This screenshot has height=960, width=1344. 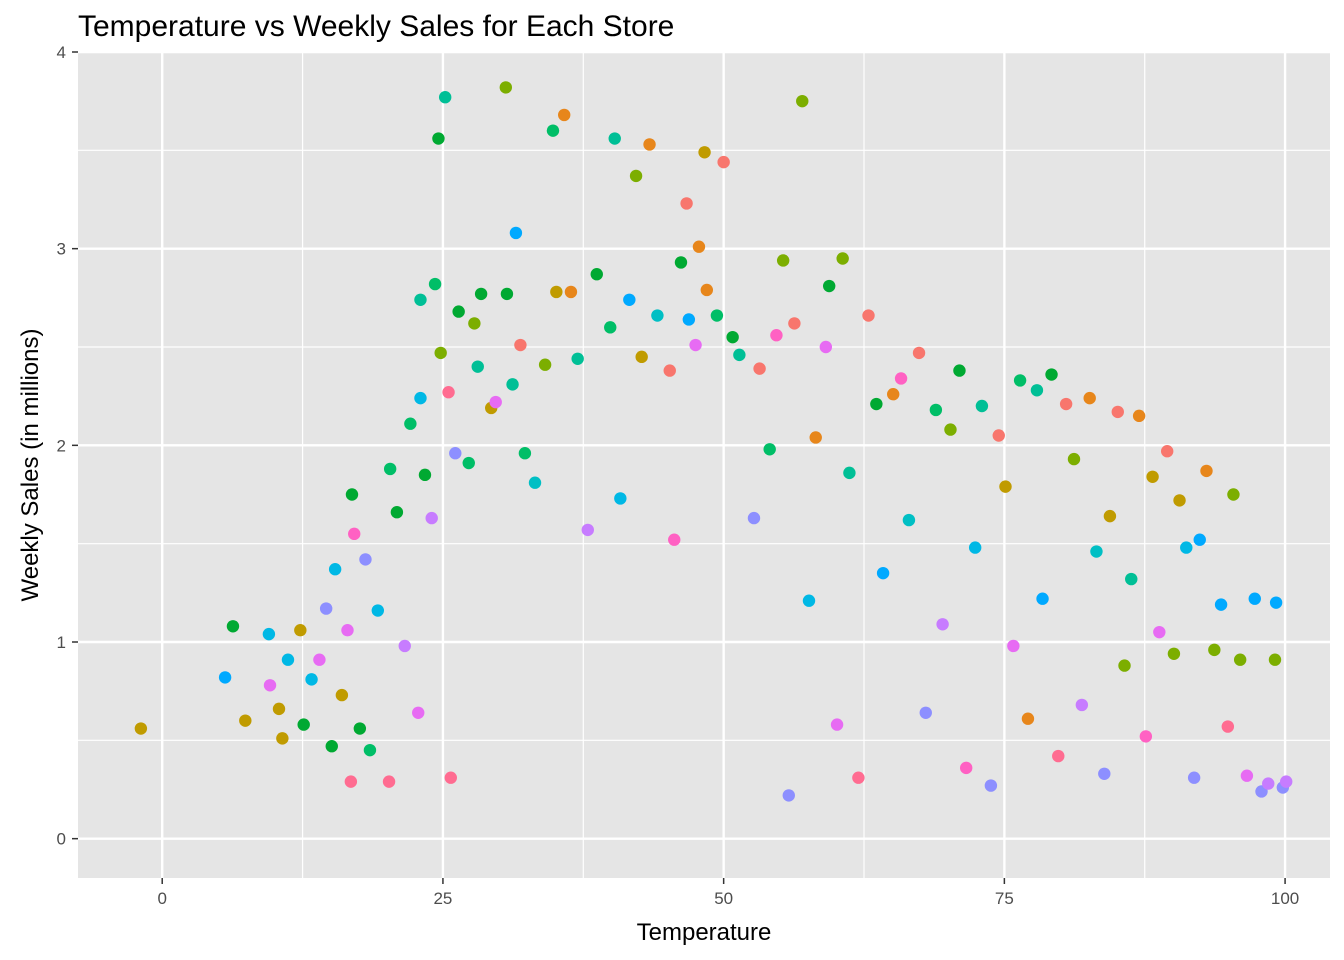 What do you see at coordinates (161, 898) in the screenshot?
I see `x-tick-label: 0` at bounding box center [161, 898].